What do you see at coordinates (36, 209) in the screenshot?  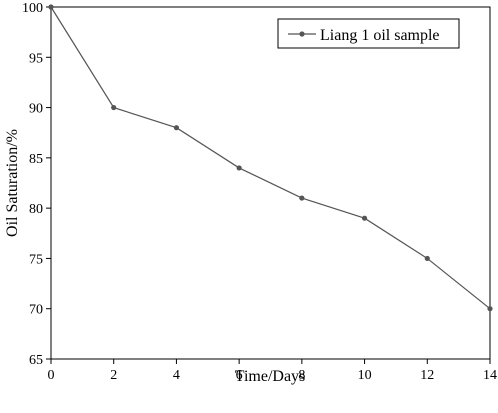 I see `y-tick-label: 80` at bounding box center [36, 209].